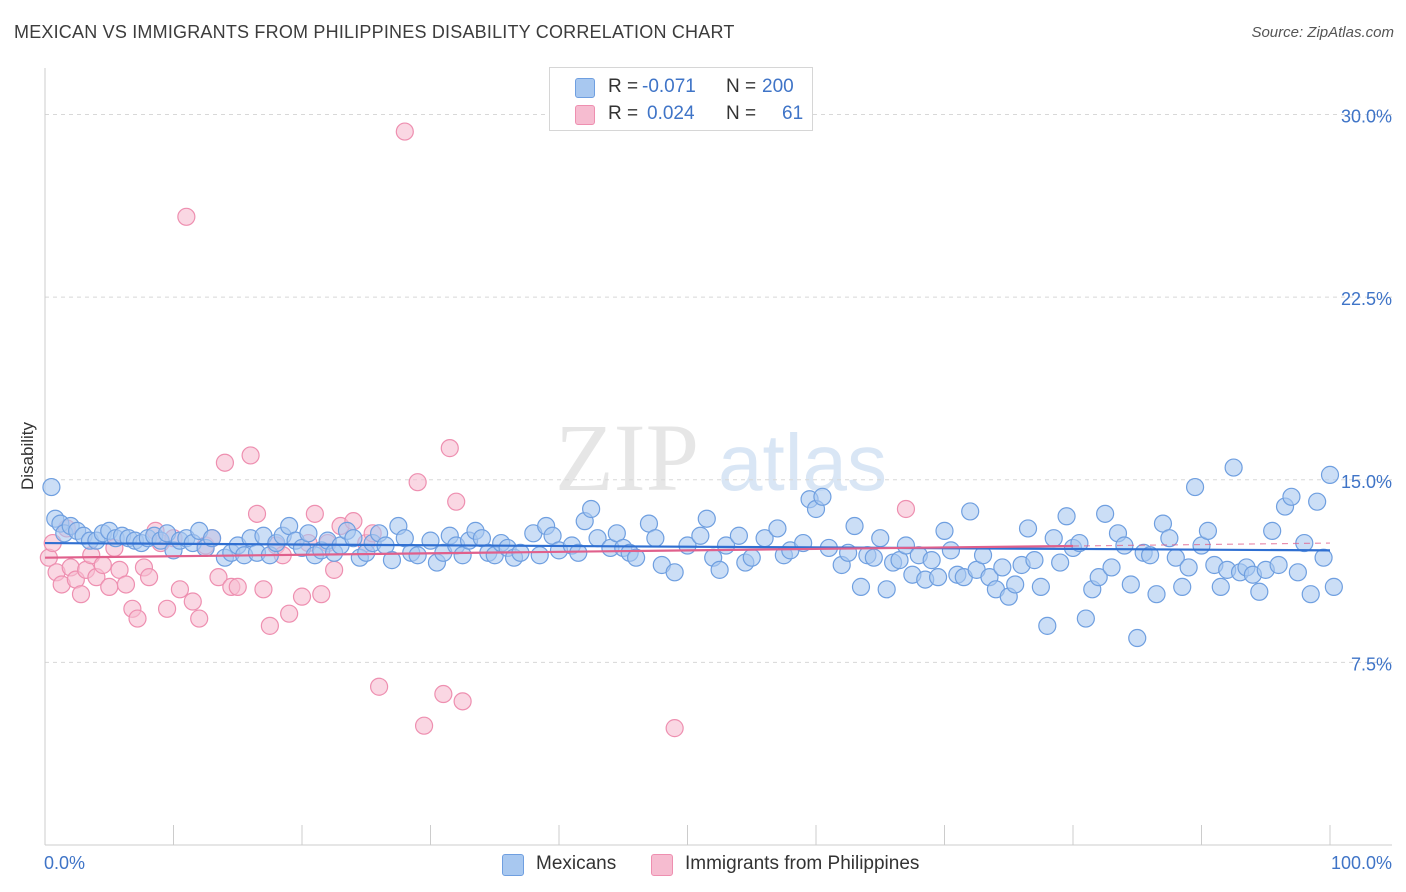 This screenshot has height=892, width=1406. What do you see at coordinates (793, 113) in the screenshot?
I see `legend-n-value: 61` at bounding box center [793, 113].